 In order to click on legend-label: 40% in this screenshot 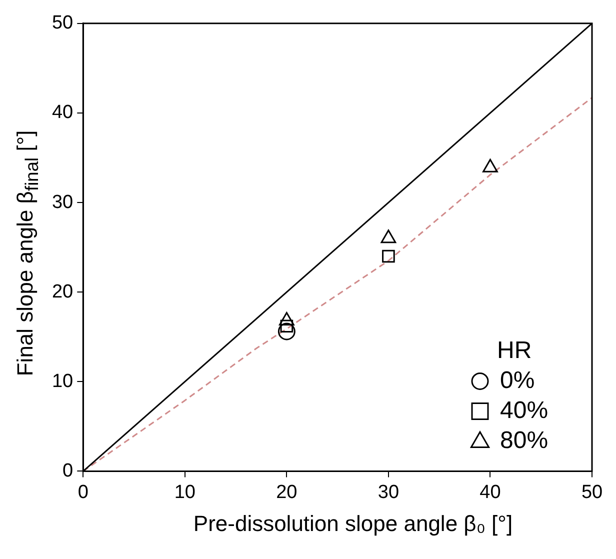, I will do `click(524, 410)`.